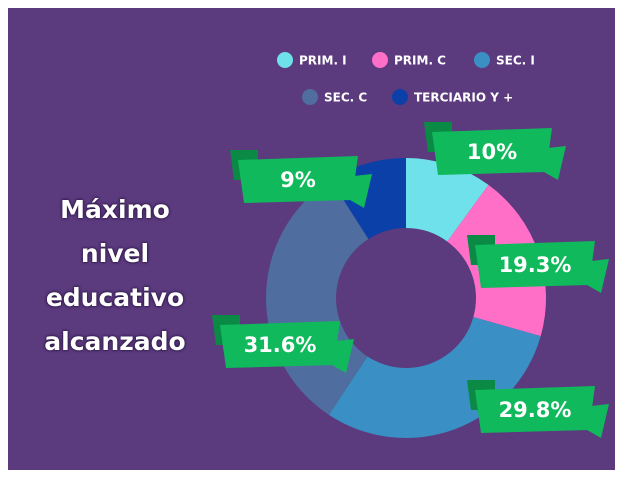 The height and width of the screenshot is (482, 623). I want to click on legend-label: SEC. C, so click(345, 98).